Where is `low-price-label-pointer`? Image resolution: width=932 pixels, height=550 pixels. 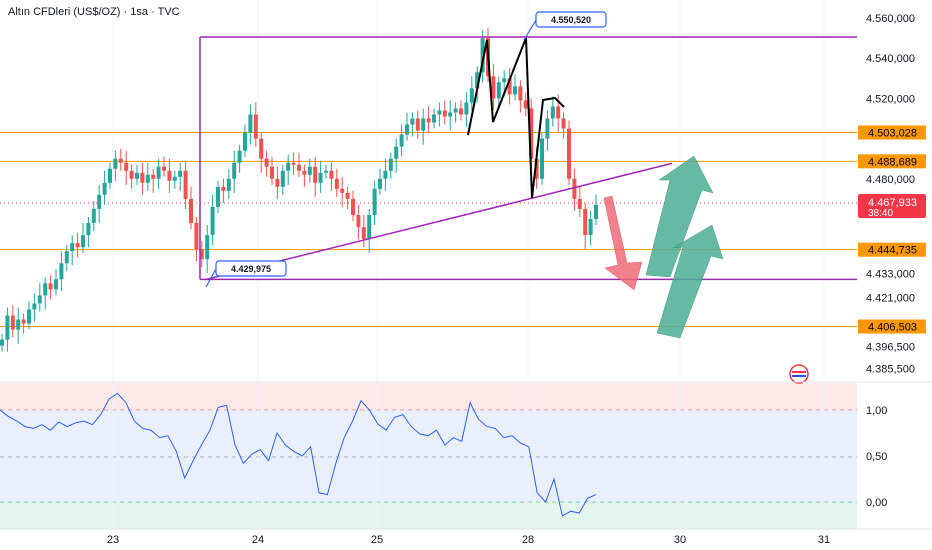
low-price-label-pointer is located at coordinates (211, 278).